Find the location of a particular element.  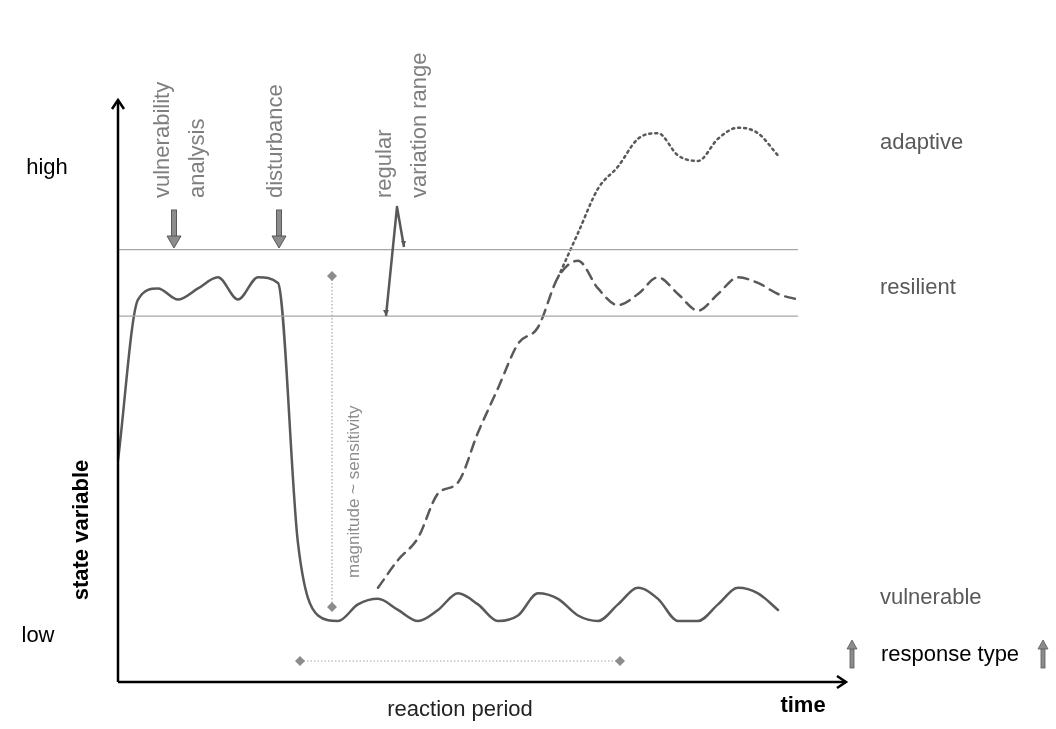

annotation: disturbance is located at coordinates (275, 141).